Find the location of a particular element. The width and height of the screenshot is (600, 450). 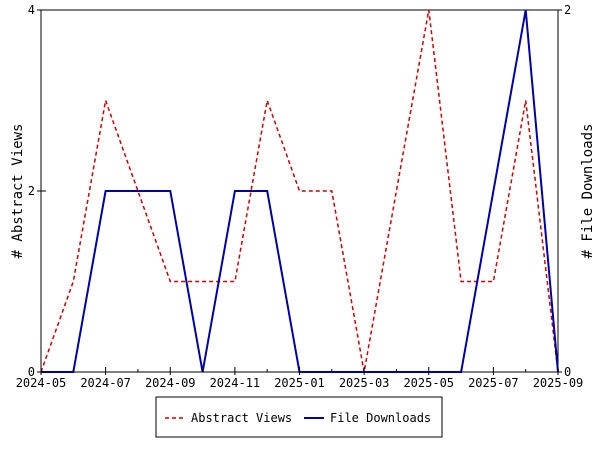

legend: Abstract Views File Downloads is located at coordinates (299, 417).